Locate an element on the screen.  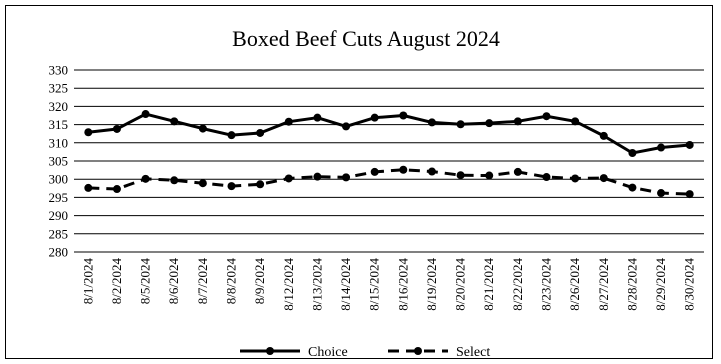
x-tick-label: 8/15/2024 is located at coordinates (374, 284).